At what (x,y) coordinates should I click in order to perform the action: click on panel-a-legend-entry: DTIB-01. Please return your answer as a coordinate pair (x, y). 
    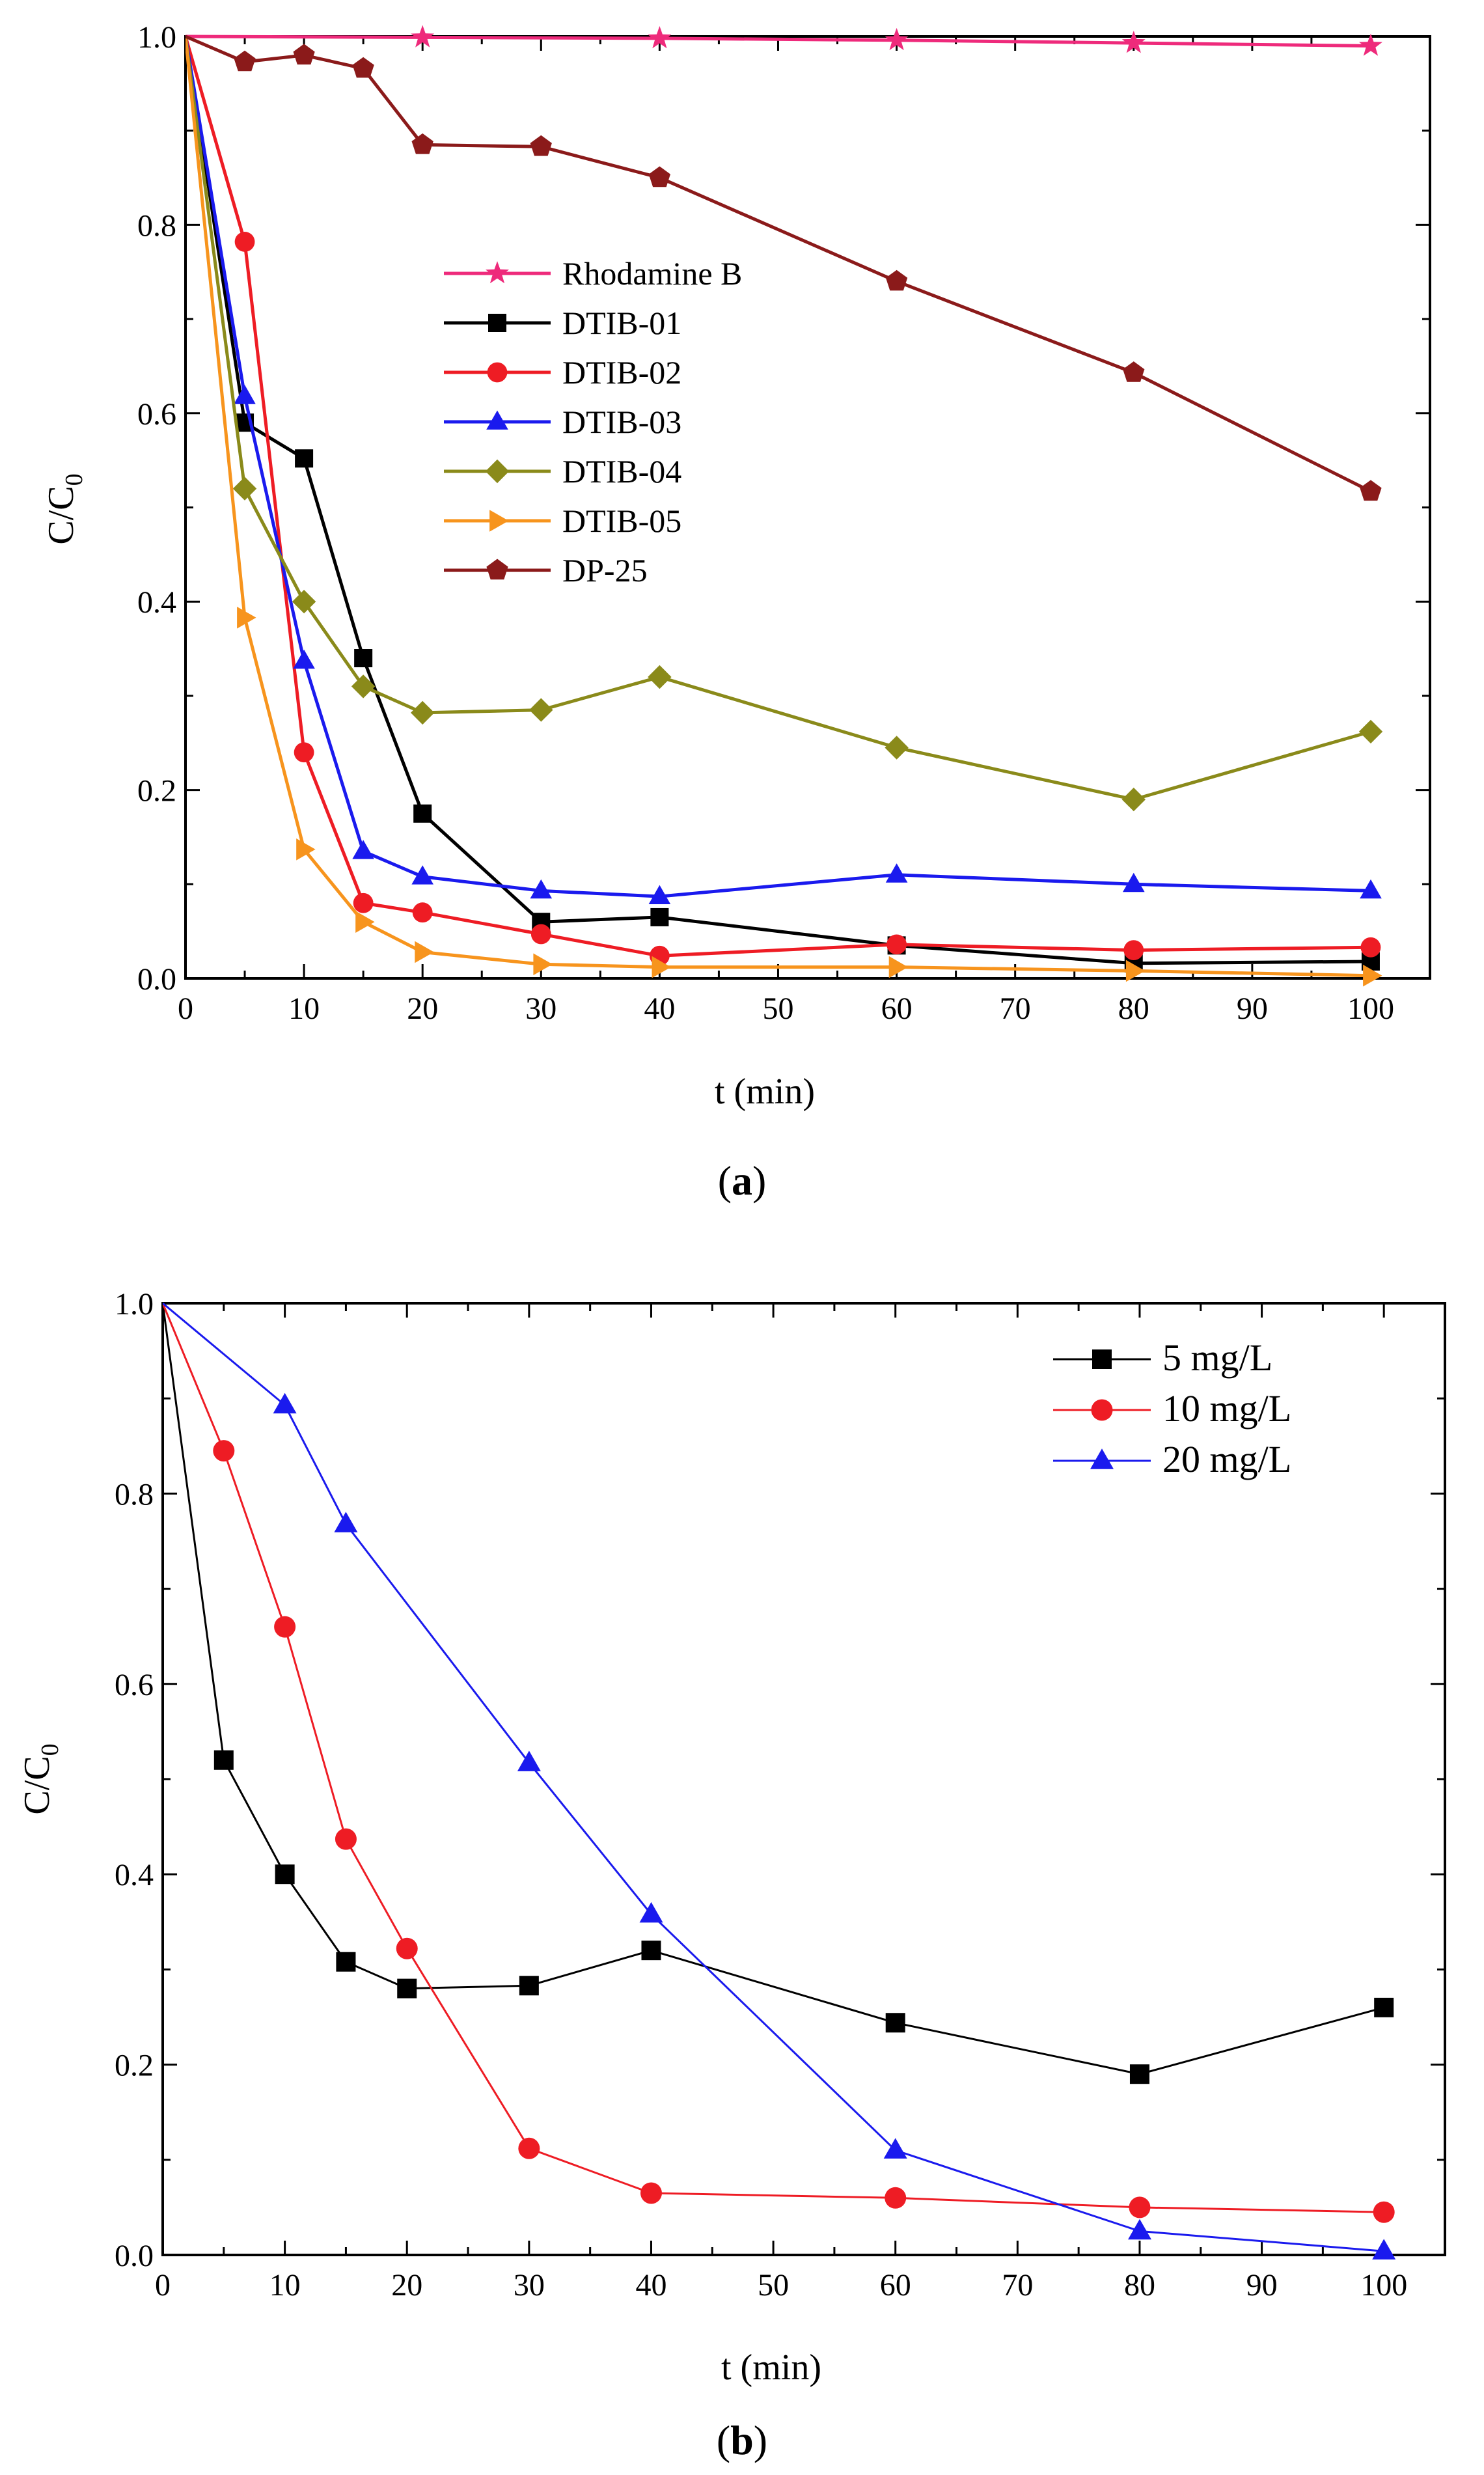
    Looking at the image, I should click on (562, 323).